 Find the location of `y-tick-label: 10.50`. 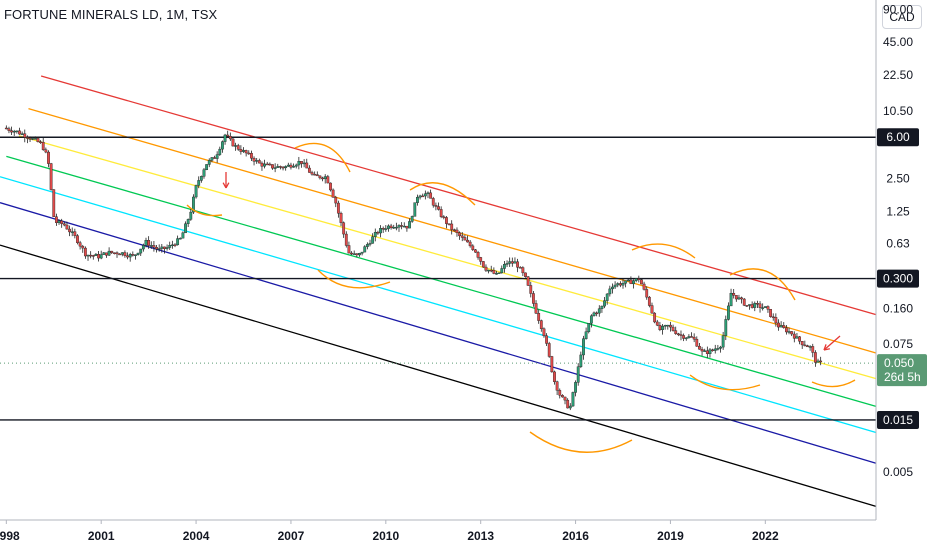

y-tick-label: 10.50 is located at coordinates (898, 111).